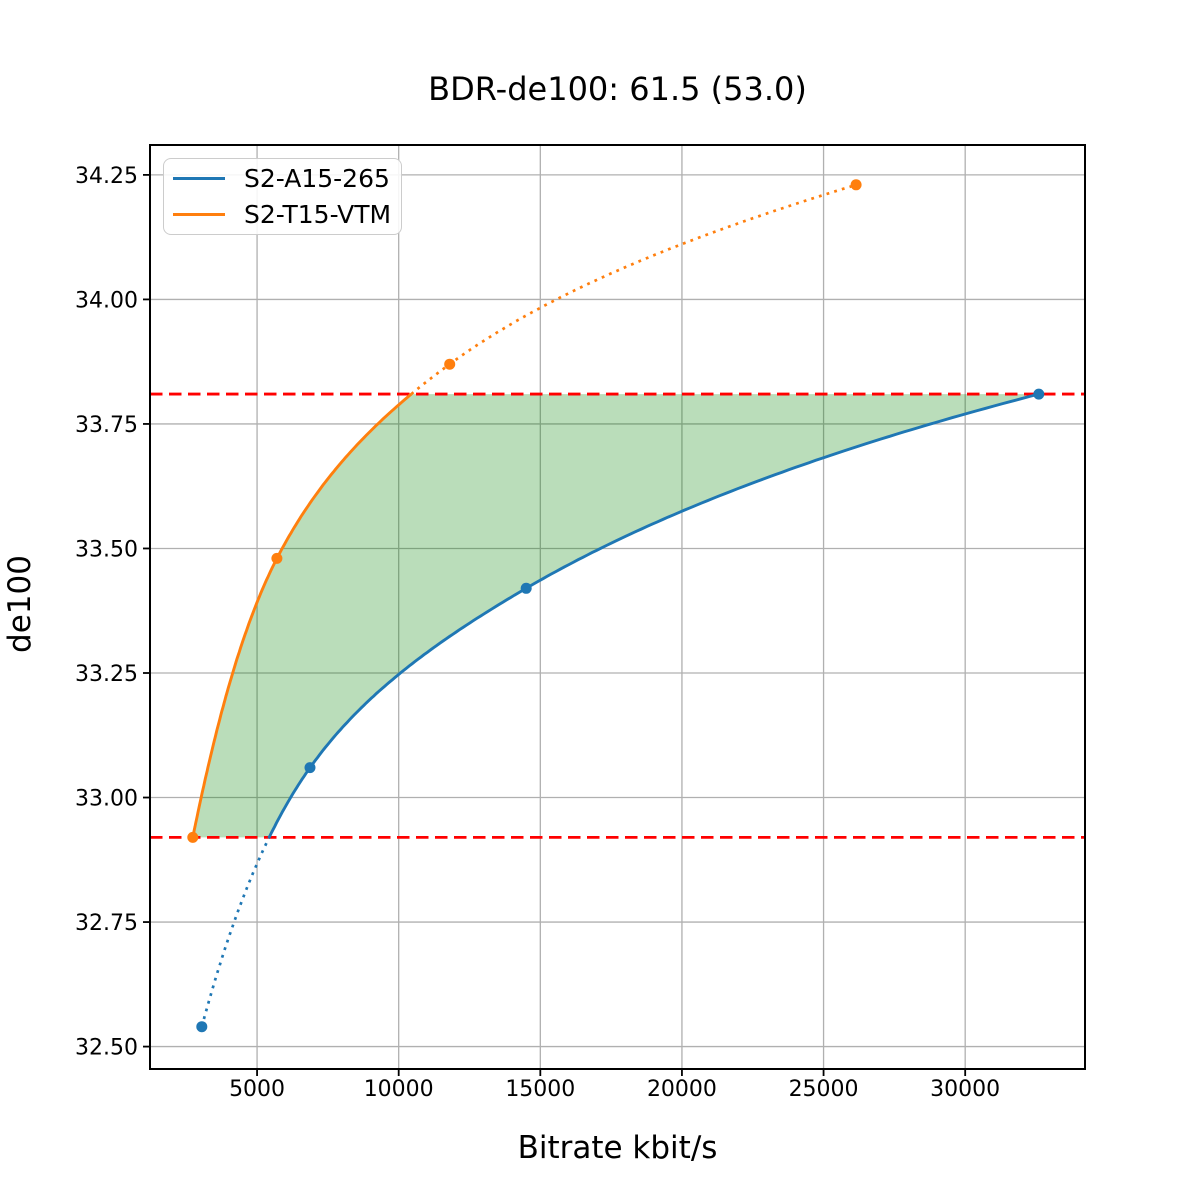 The image size is (1200, 1200). I want to click on svg-text: 30000, so click(965, 1089).